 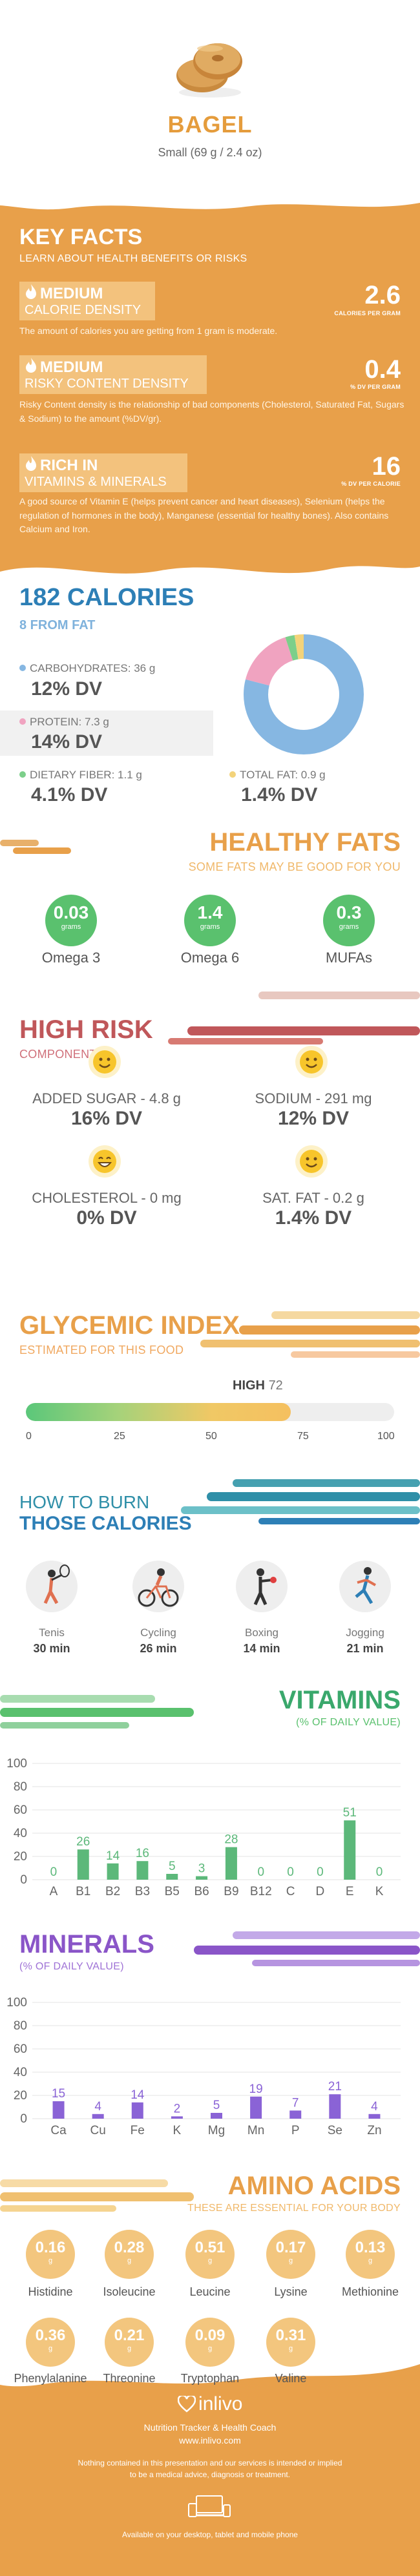 What do you see at coordinates (314, 2186) in the screenshot?
I see `amino-title: AMINO ACIDS` at bounding box center [314, 2186].